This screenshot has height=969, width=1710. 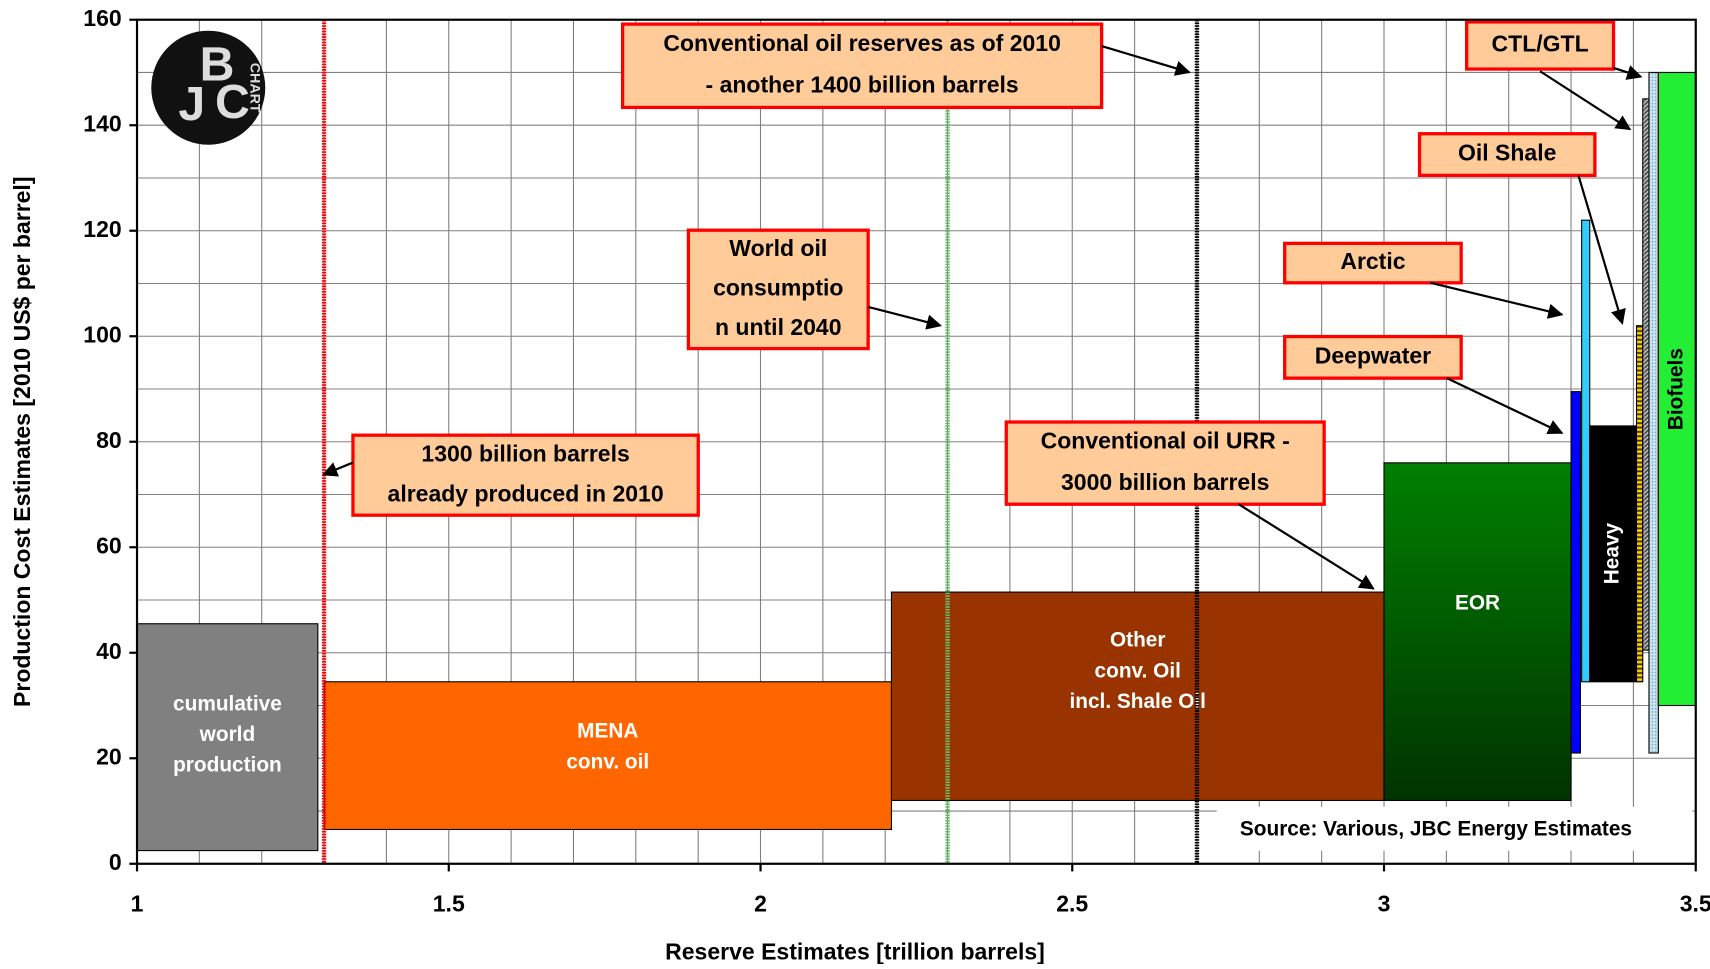 I want to click on x-tick-label: 2, so click(x=760, y=903).